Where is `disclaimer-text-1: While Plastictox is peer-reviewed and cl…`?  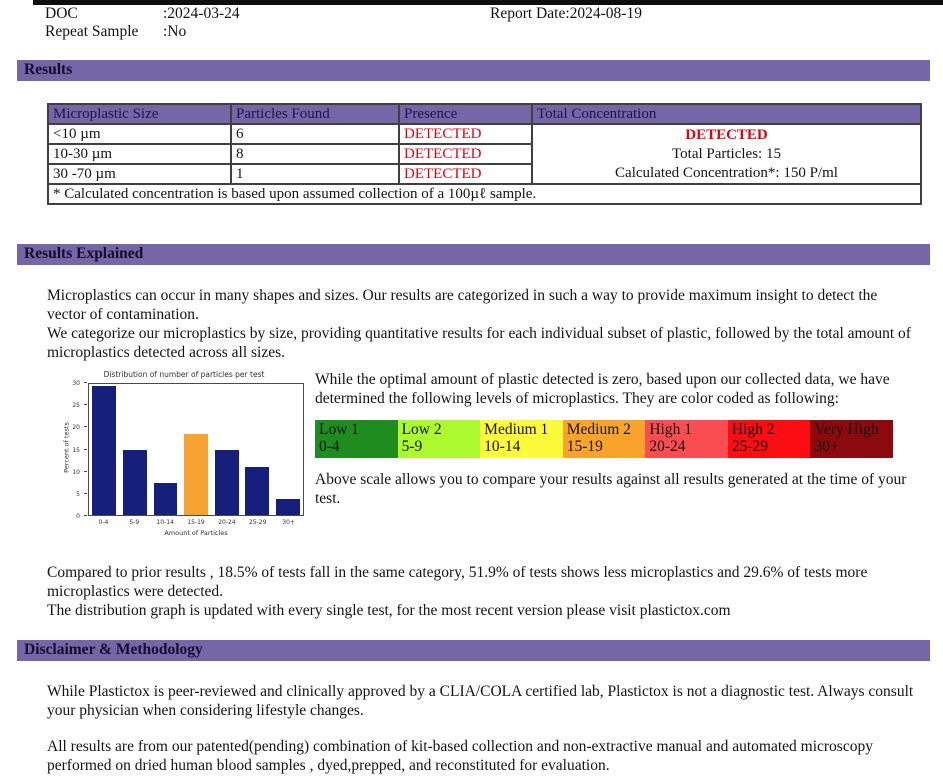
disclaimer-text-1: While Plastictox is peer-reviewed and cl… is located at coordinates (480, 701).